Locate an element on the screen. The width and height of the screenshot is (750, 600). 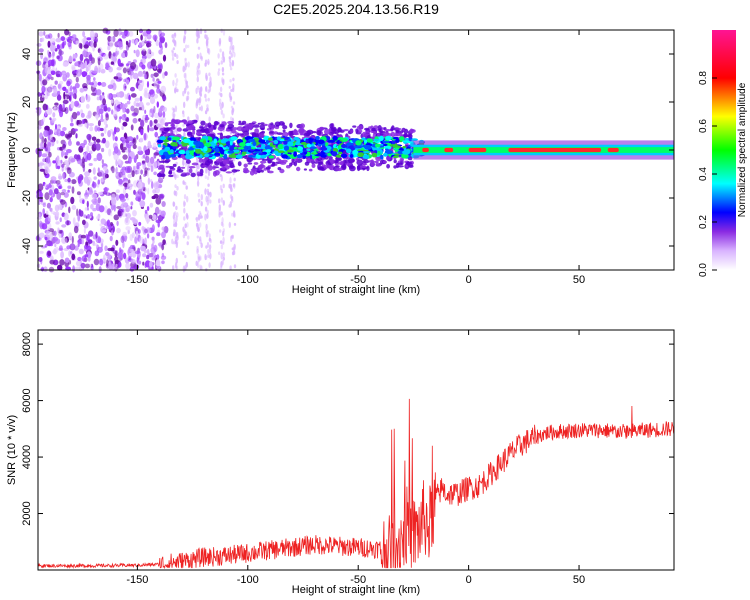
spectrogram-ylabel: Frequency (Hz) is located at coordinates (12, 150).